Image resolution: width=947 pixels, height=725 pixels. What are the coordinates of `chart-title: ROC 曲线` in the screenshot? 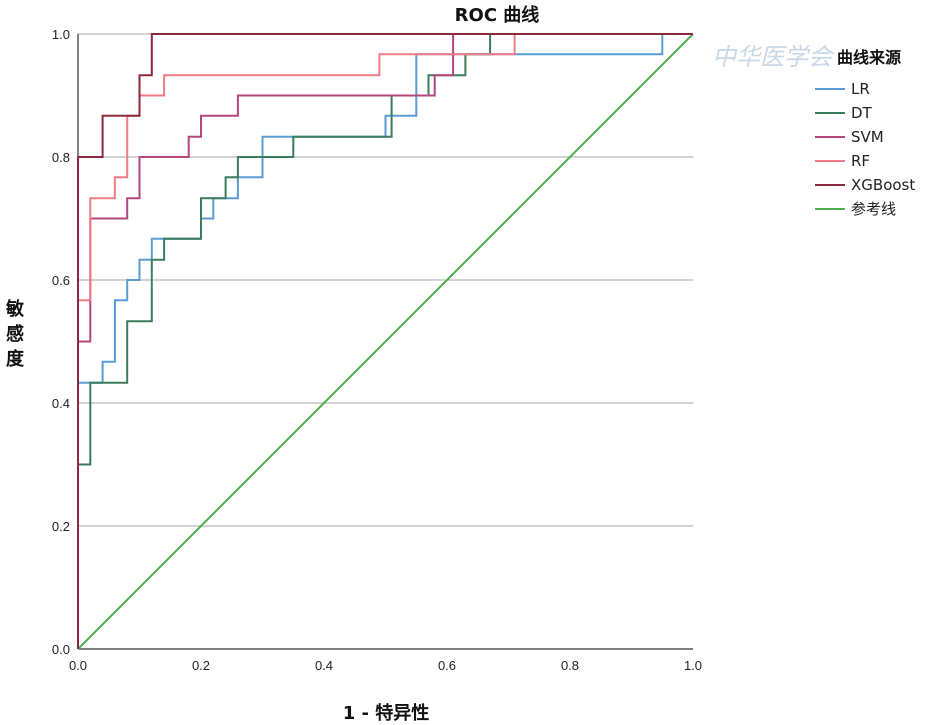 It's located at (497, 15).